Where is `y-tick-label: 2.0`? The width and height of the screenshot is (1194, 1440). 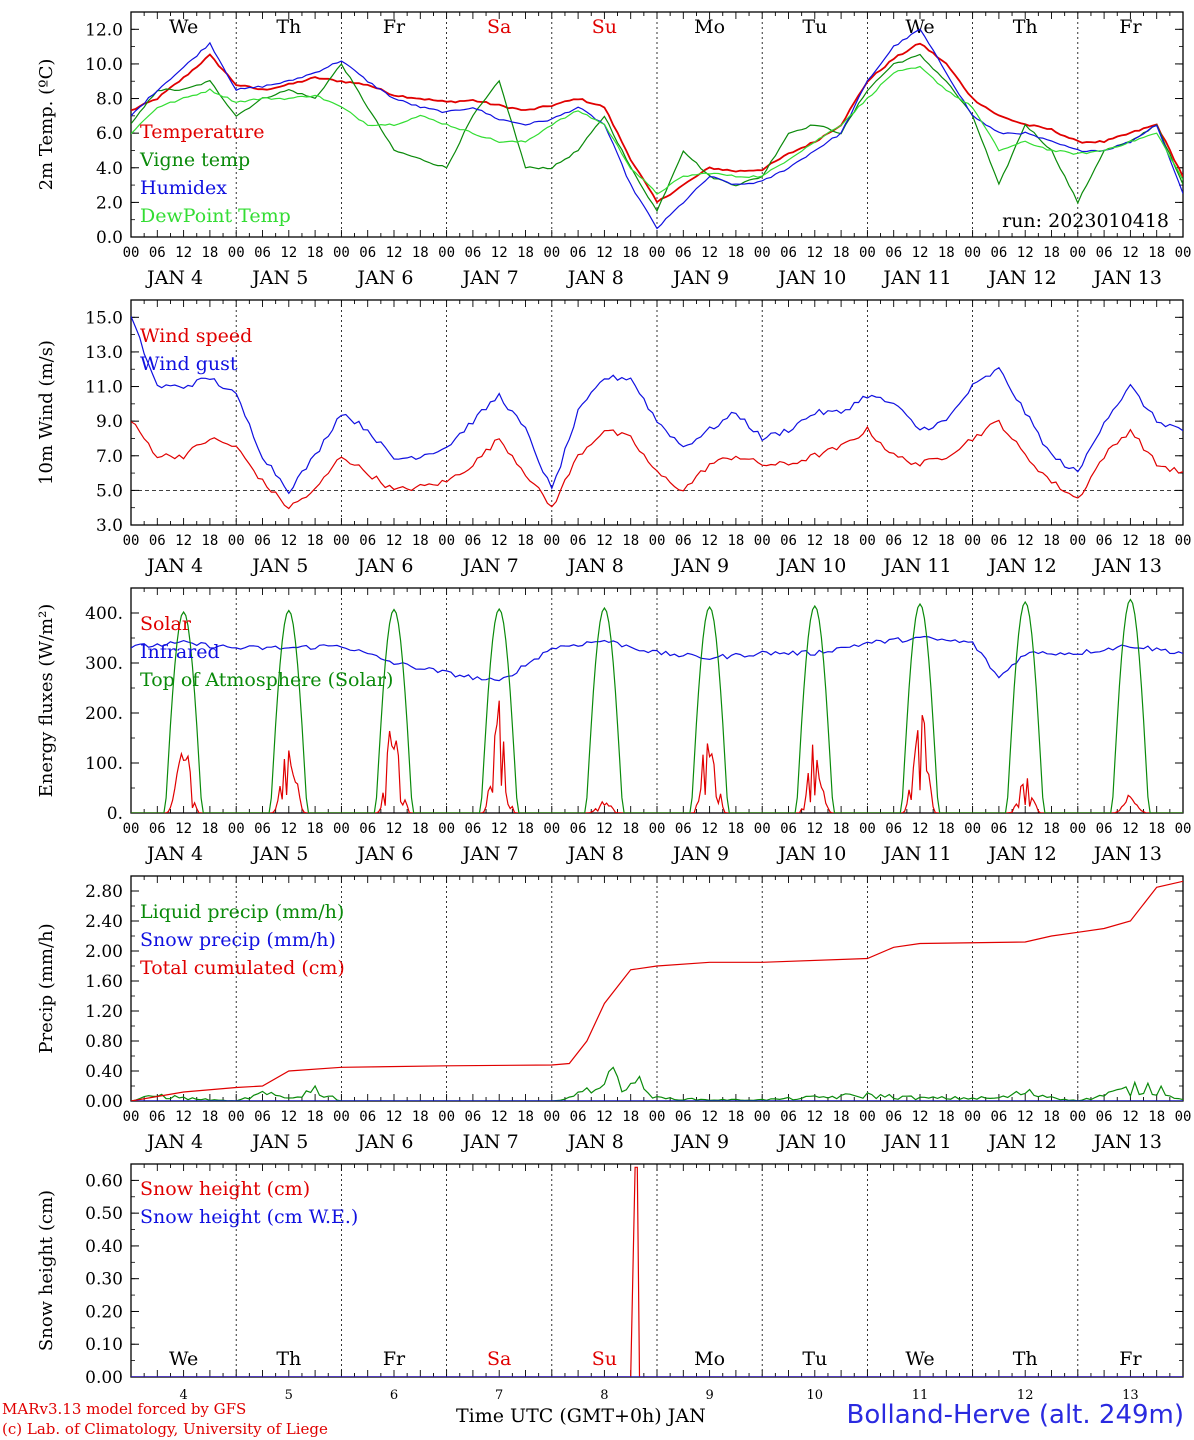 y-tick-label: 2.0 is located at coordinates (109, 203).